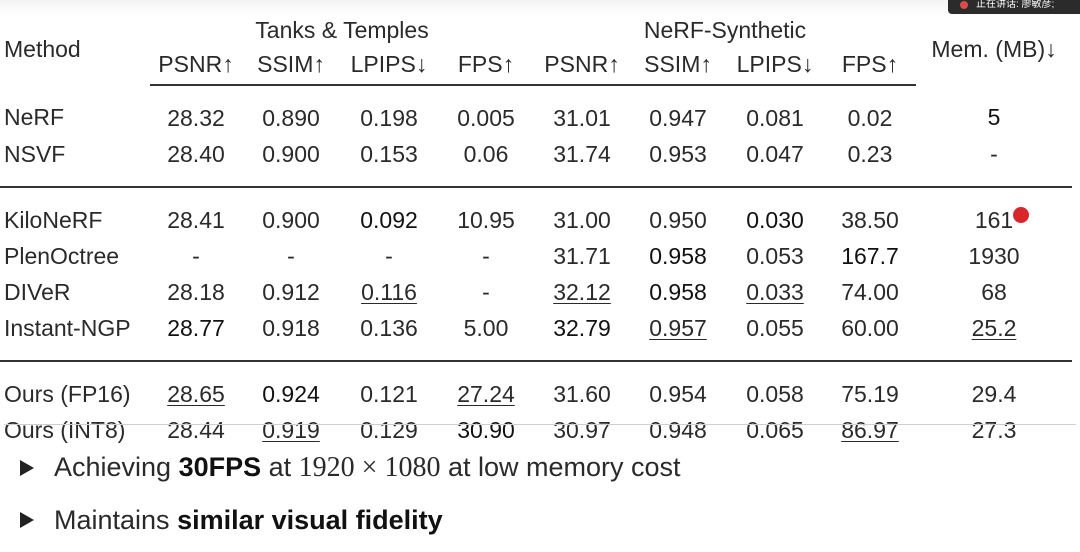 The width and height of the screenshot is (1080, 552). What do you see at coordinates (994, 336) in the screenshot?
I see `table-cell: 25.2` at bounding box center [994, 336].